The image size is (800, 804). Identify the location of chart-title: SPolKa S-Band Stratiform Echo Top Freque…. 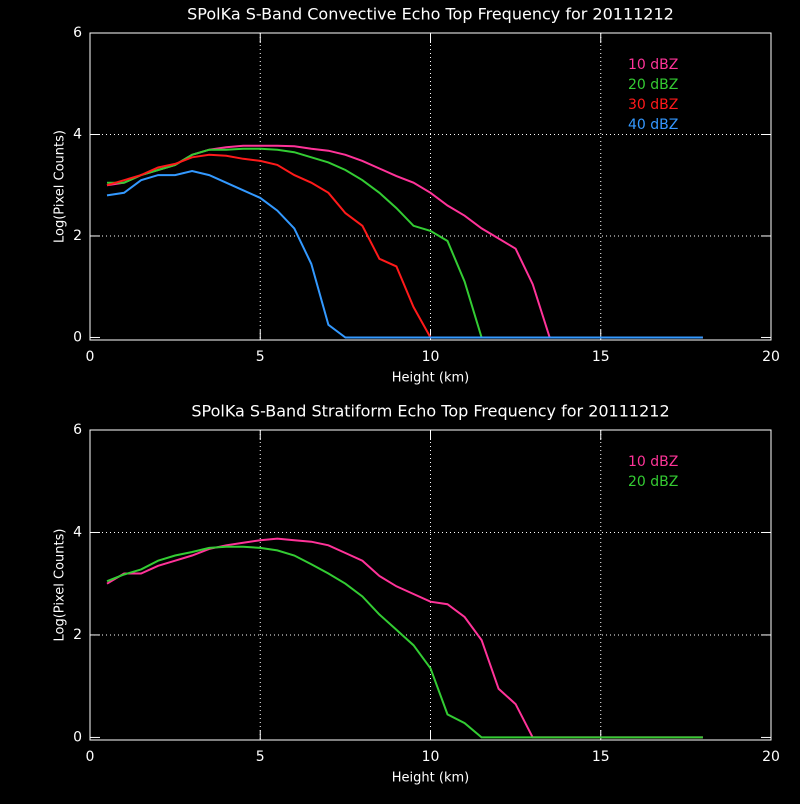
(430, 411).